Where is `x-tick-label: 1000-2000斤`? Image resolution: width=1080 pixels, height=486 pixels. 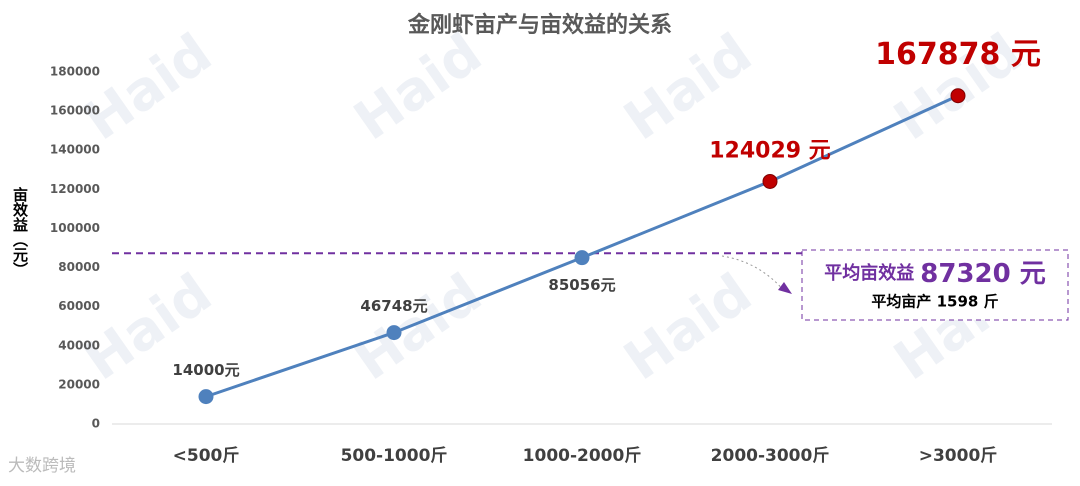
x-tick-label: 1000-2000斤 is located at coordinates (582, 456).